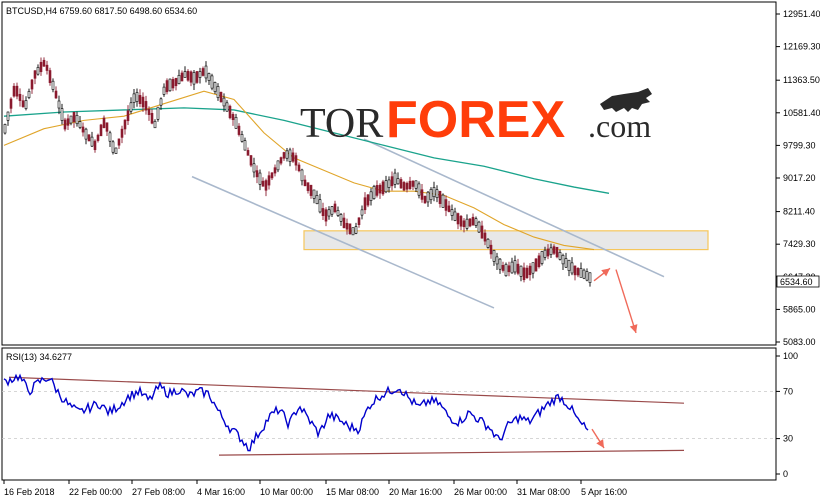 Image resolution: width=820 pixels, height=502 pixels. Describe the element at coordinates (801, 80) in the screenshot. I see `price-tick-label: 11363.50` at that location.